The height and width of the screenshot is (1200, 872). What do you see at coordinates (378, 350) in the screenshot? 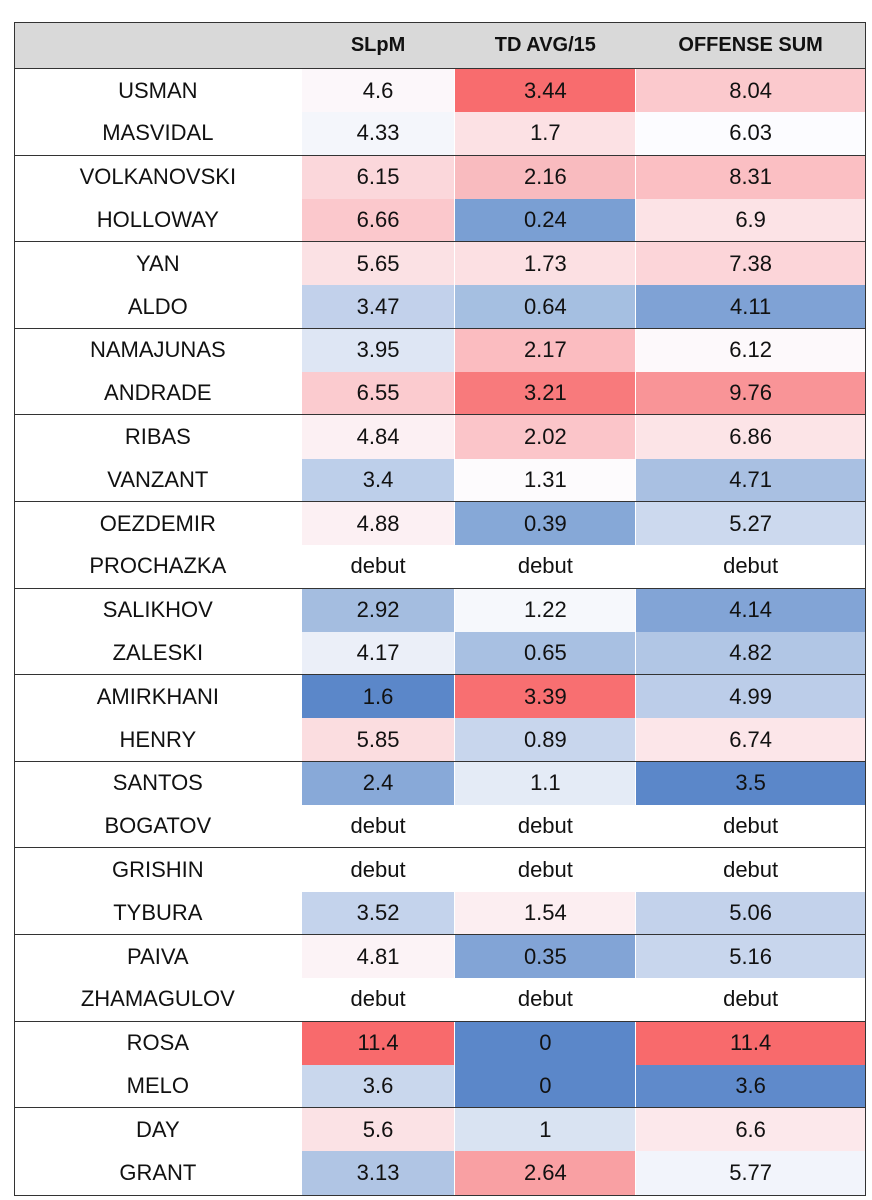
I see `slpm-value: 3.95` at bounding box center [378, 350].